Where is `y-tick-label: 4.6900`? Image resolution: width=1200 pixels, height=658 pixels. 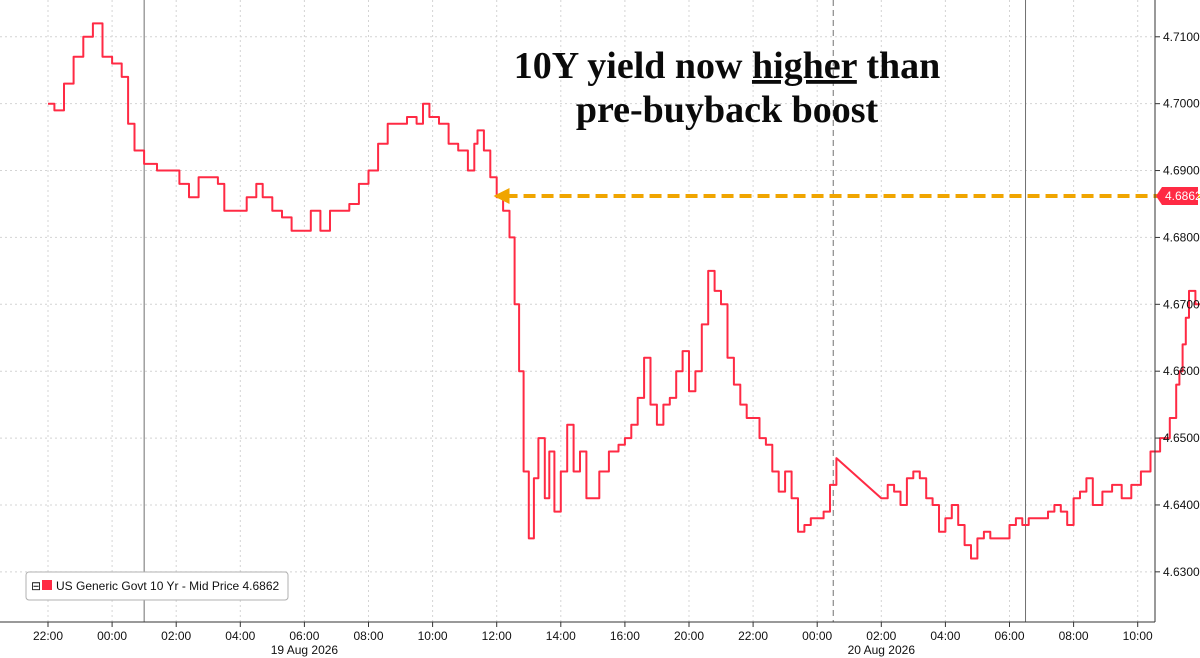 y-tick-label: 4.6900 is located at coordinates (1181, 171).